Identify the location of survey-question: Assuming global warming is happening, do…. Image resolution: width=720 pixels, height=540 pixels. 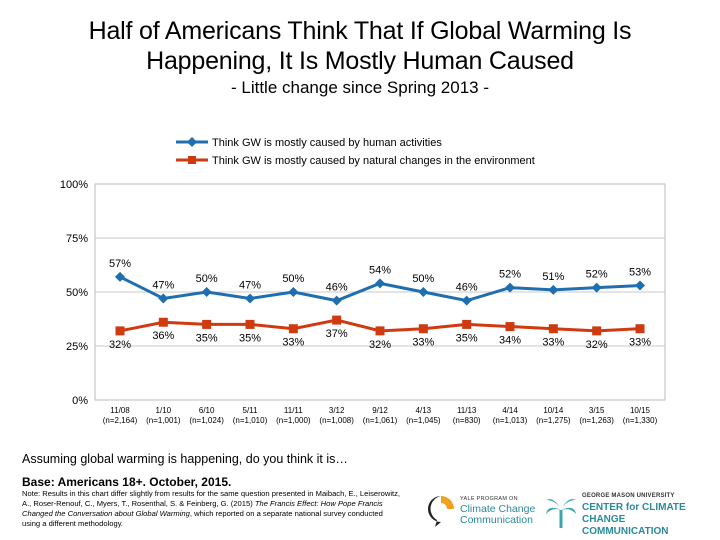
(185, 459).